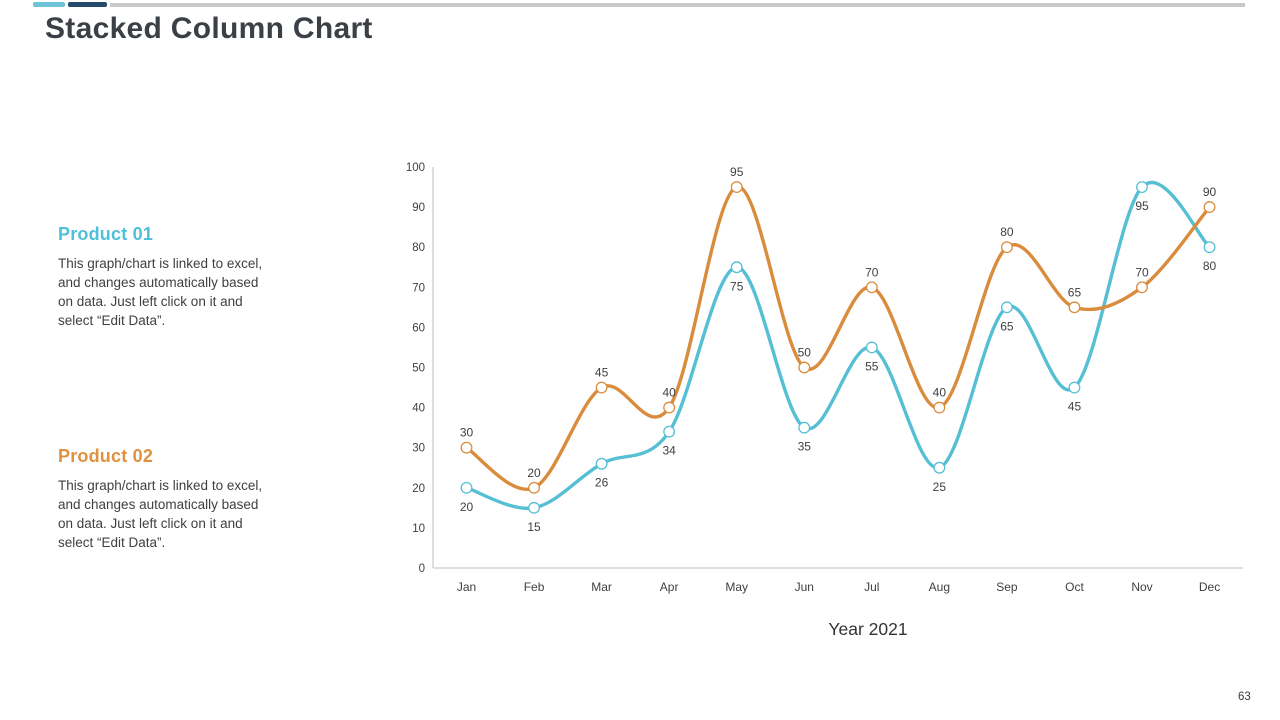 This screenshot has height=720, width=1280. What do you see at coordinates (49, 4) in the screenshot?
I see `accent-bar-light-blue` at bounding box center [49, 4].